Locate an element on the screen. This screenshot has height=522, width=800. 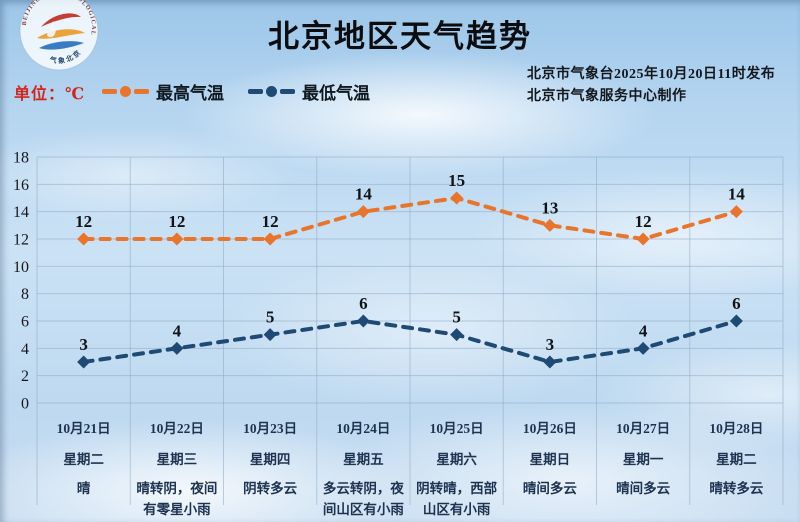
legend-label-min-temp: 最低气温 is located at coordinates (336, 93).